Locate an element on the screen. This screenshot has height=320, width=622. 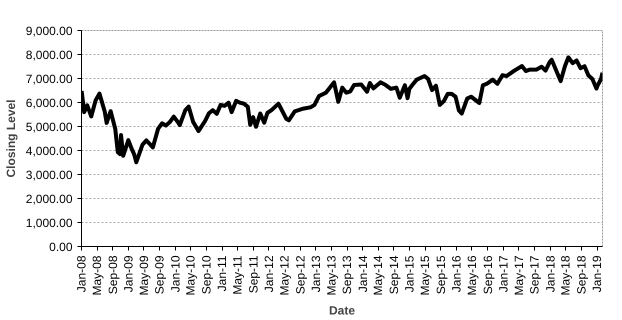
x-tick-label: May-15 is located at coordinates (425, 275).